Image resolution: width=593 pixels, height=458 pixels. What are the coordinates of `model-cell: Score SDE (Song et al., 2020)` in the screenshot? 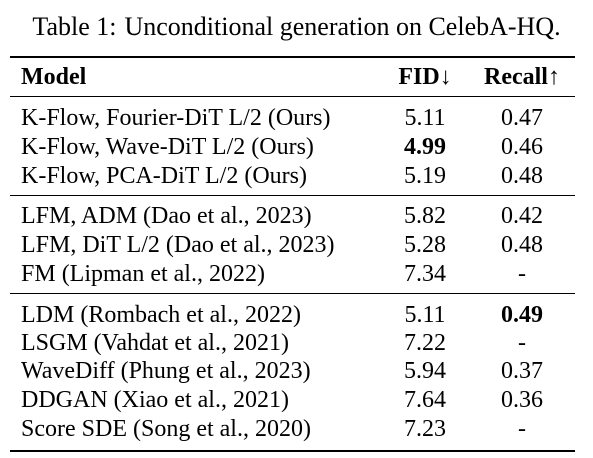 It's located at (166, 429).